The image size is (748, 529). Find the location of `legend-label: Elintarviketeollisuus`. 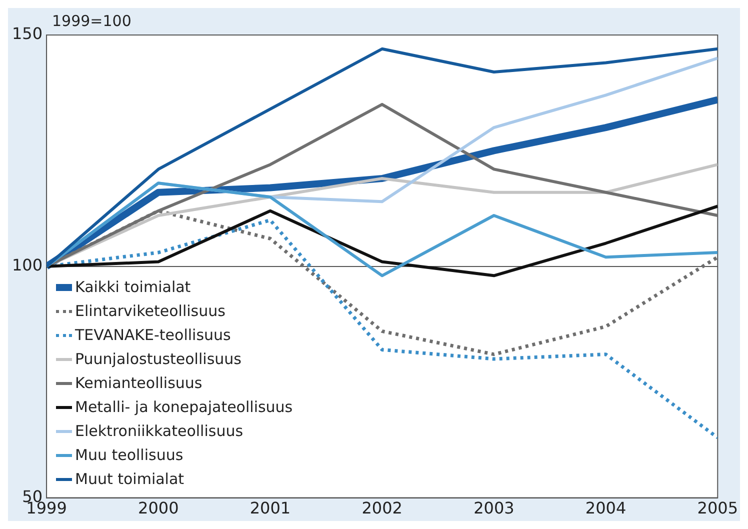

legend-label: Elintarviketeollisuus is located at coordinates (150, 311).